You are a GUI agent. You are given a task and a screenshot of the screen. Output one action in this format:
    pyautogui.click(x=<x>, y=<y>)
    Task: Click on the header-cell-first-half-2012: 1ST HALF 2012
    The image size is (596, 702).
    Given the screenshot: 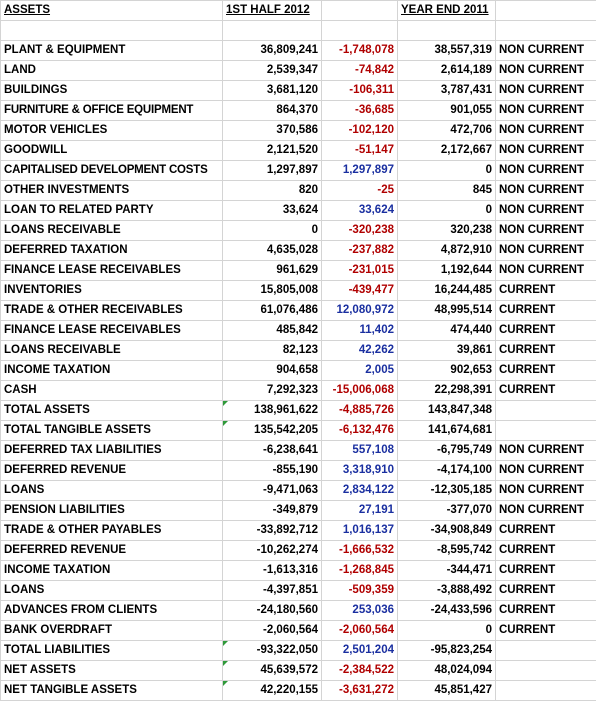 What is the action you would take?
    pyautogui.click(x=272, y=10)
    